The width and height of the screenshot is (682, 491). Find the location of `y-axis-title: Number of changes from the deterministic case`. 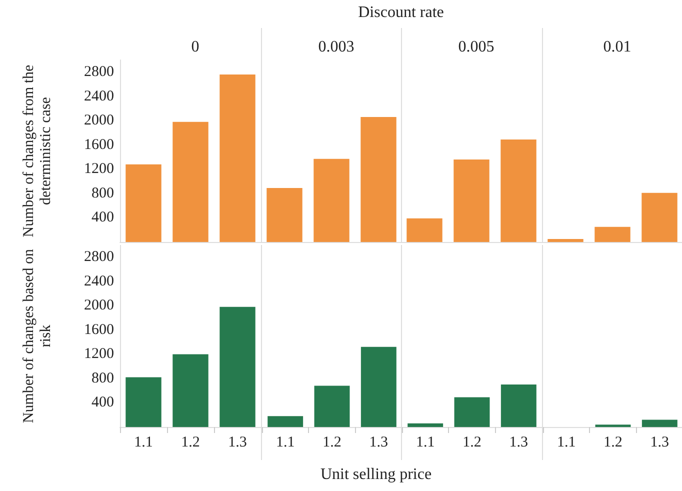

y-axis-title: Number of changes from the deterministic case is located at coordinates (38, 152).